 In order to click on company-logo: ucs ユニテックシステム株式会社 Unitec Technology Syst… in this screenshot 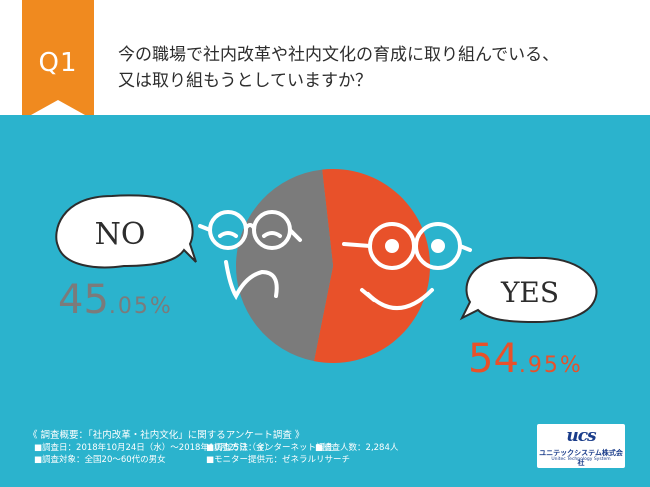, I will do `click(581, 446)`.